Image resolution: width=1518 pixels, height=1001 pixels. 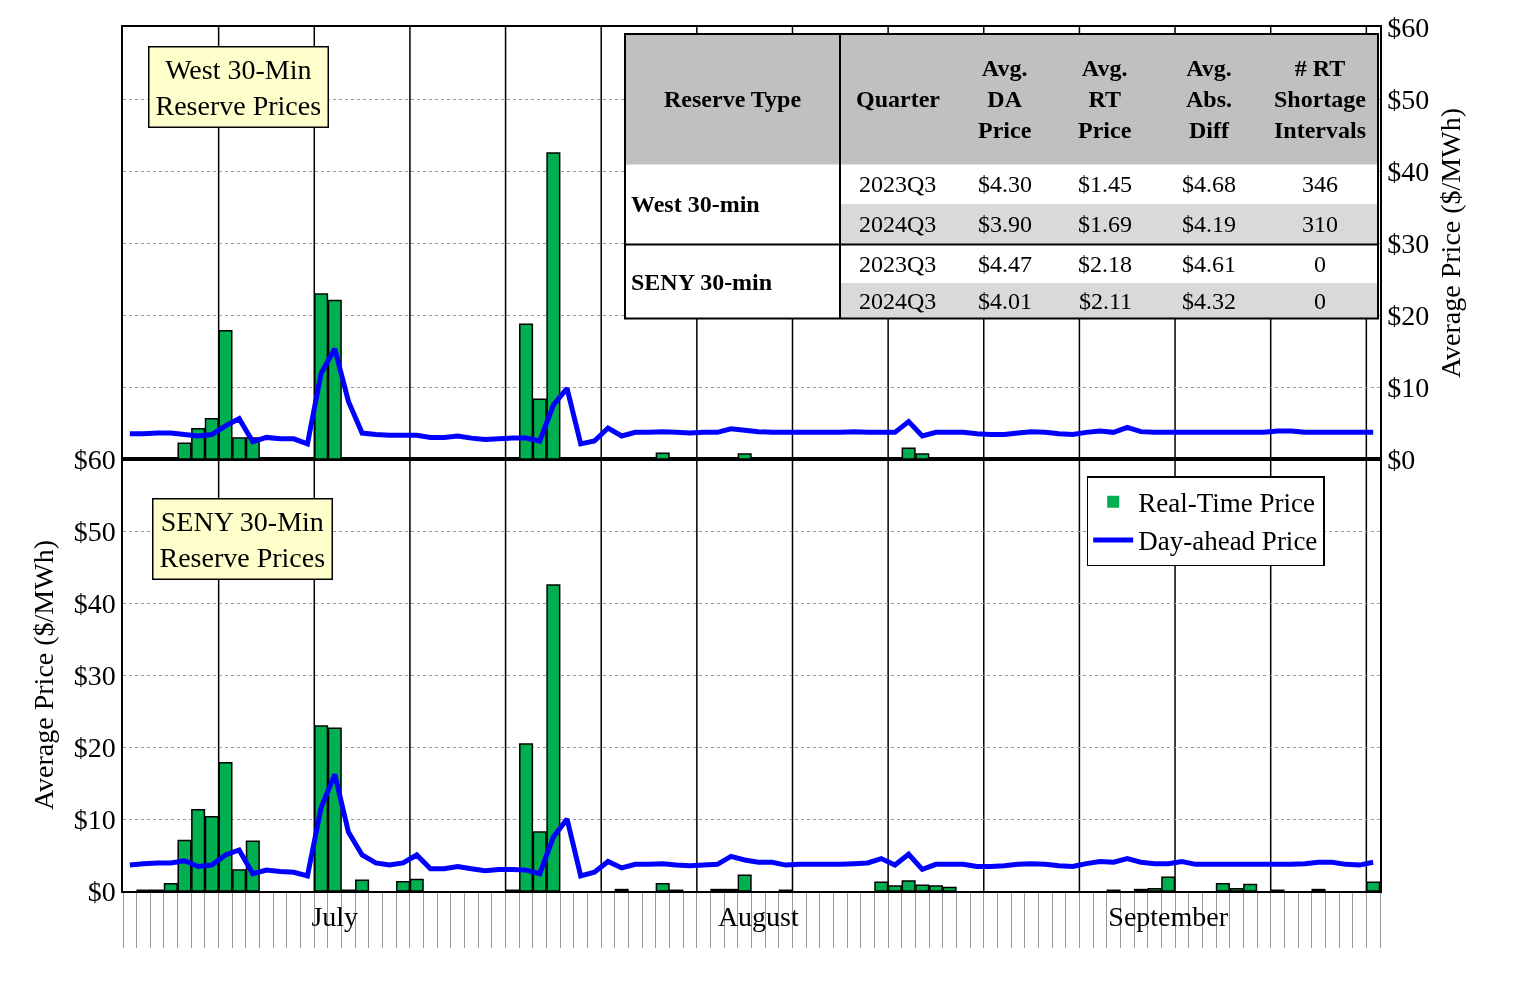 I want to click on text: West 30-Min Reserve Prices, so click(x=238, y=87).